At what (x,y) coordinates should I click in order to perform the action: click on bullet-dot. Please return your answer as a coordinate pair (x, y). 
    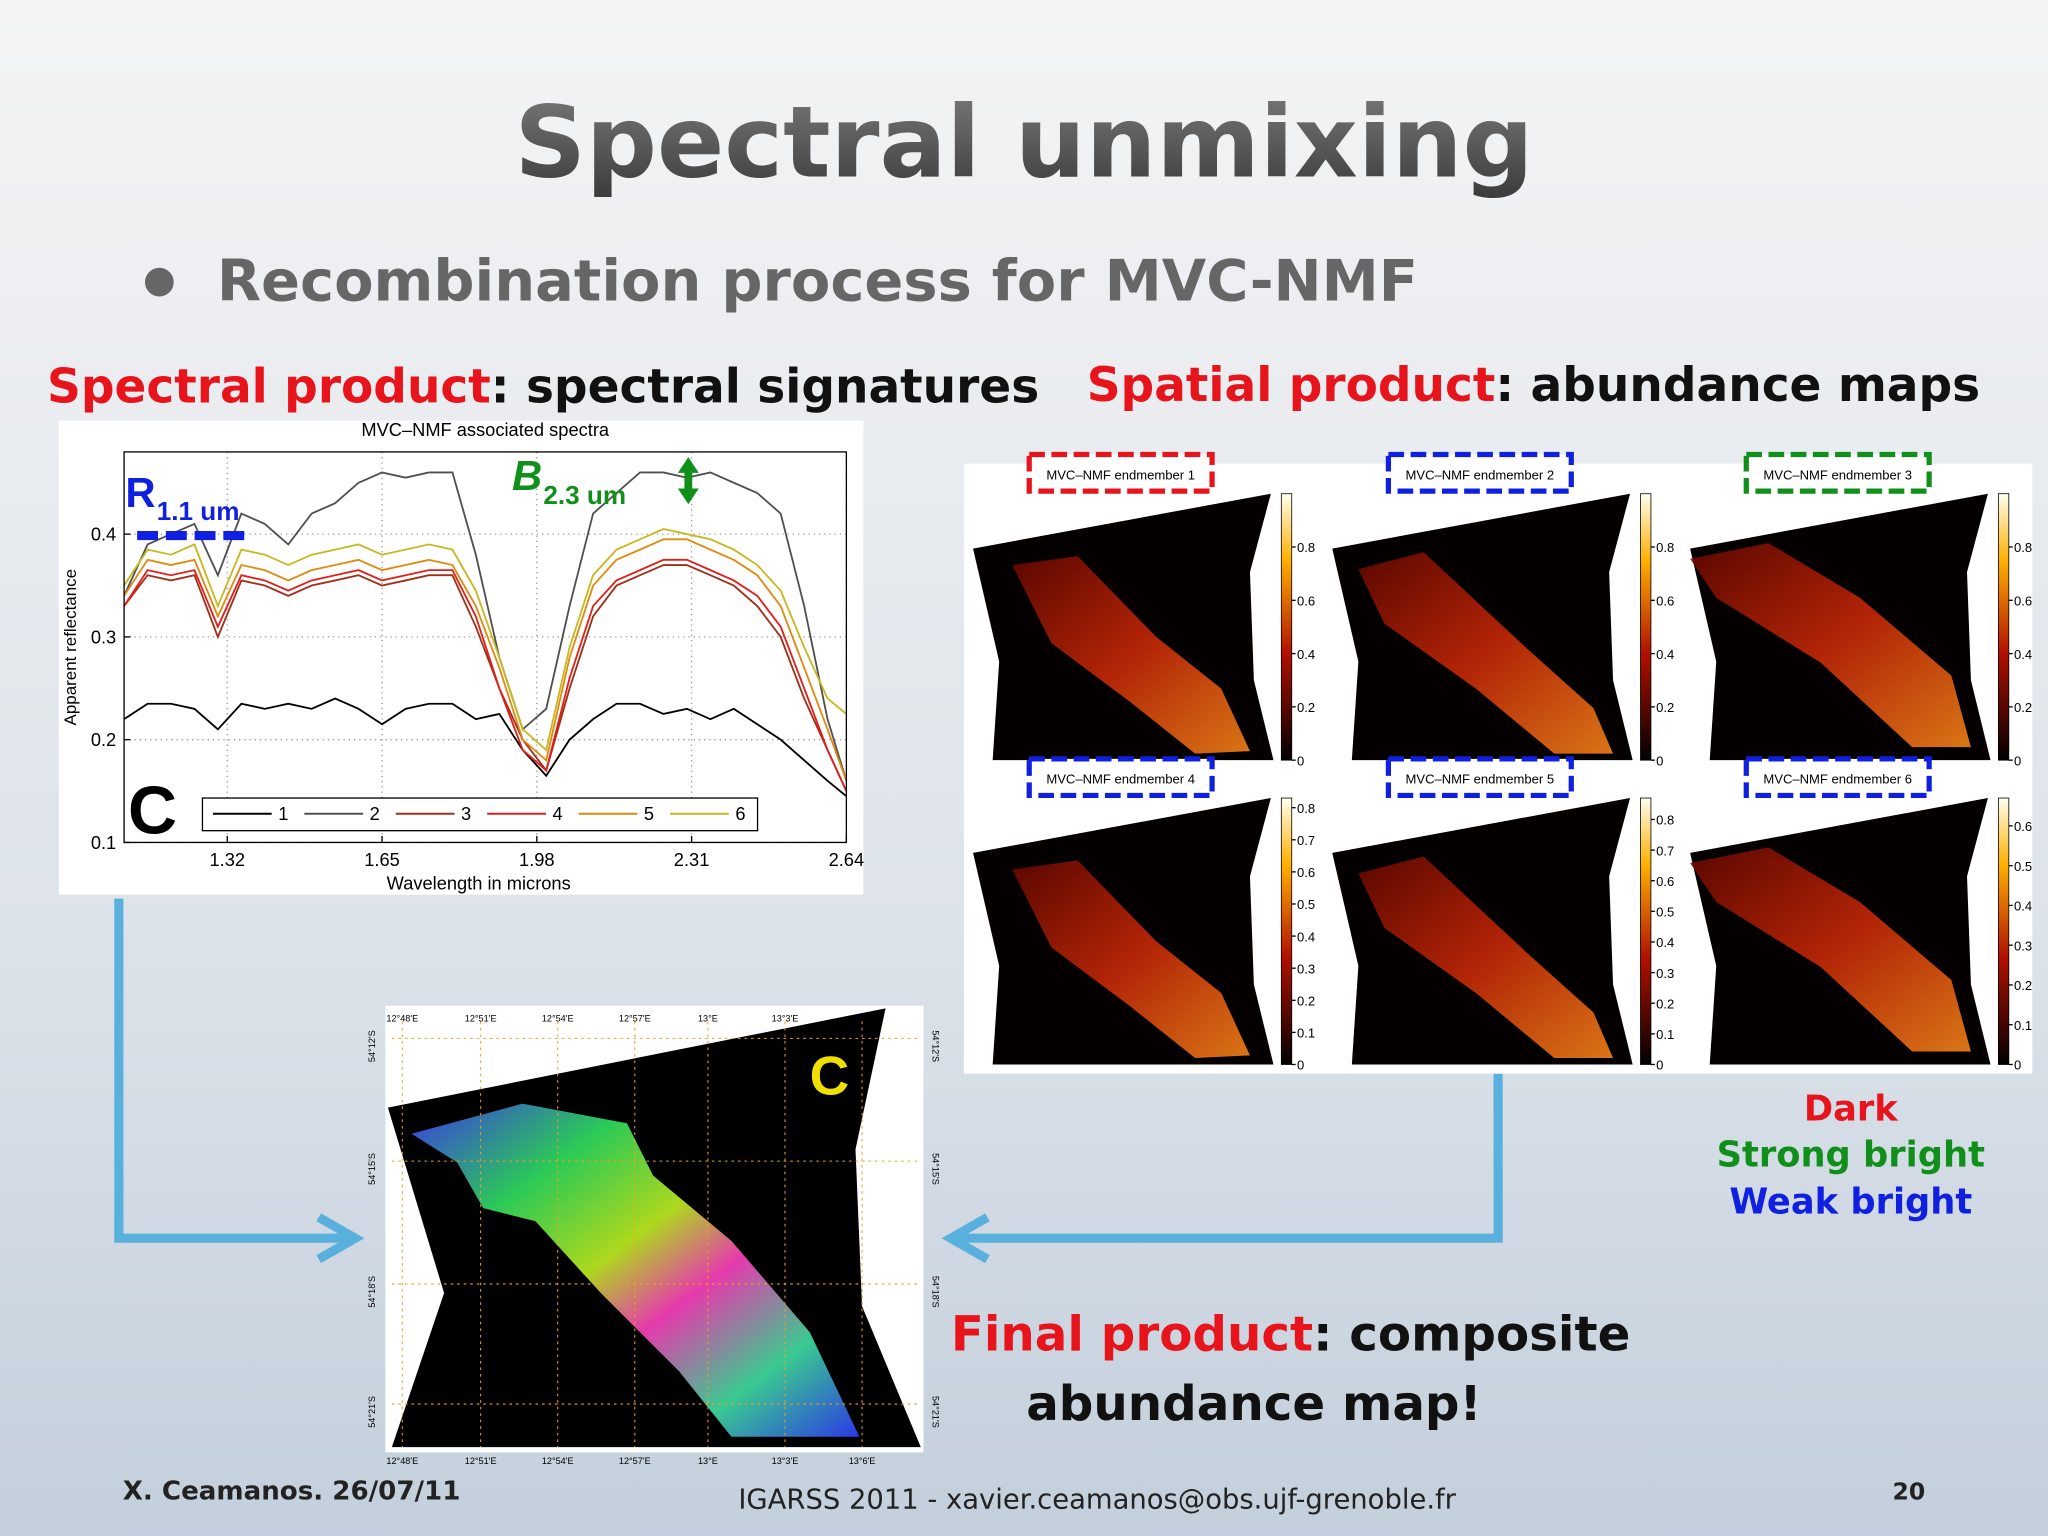
    Looking at the image, I should click on (159, 282).